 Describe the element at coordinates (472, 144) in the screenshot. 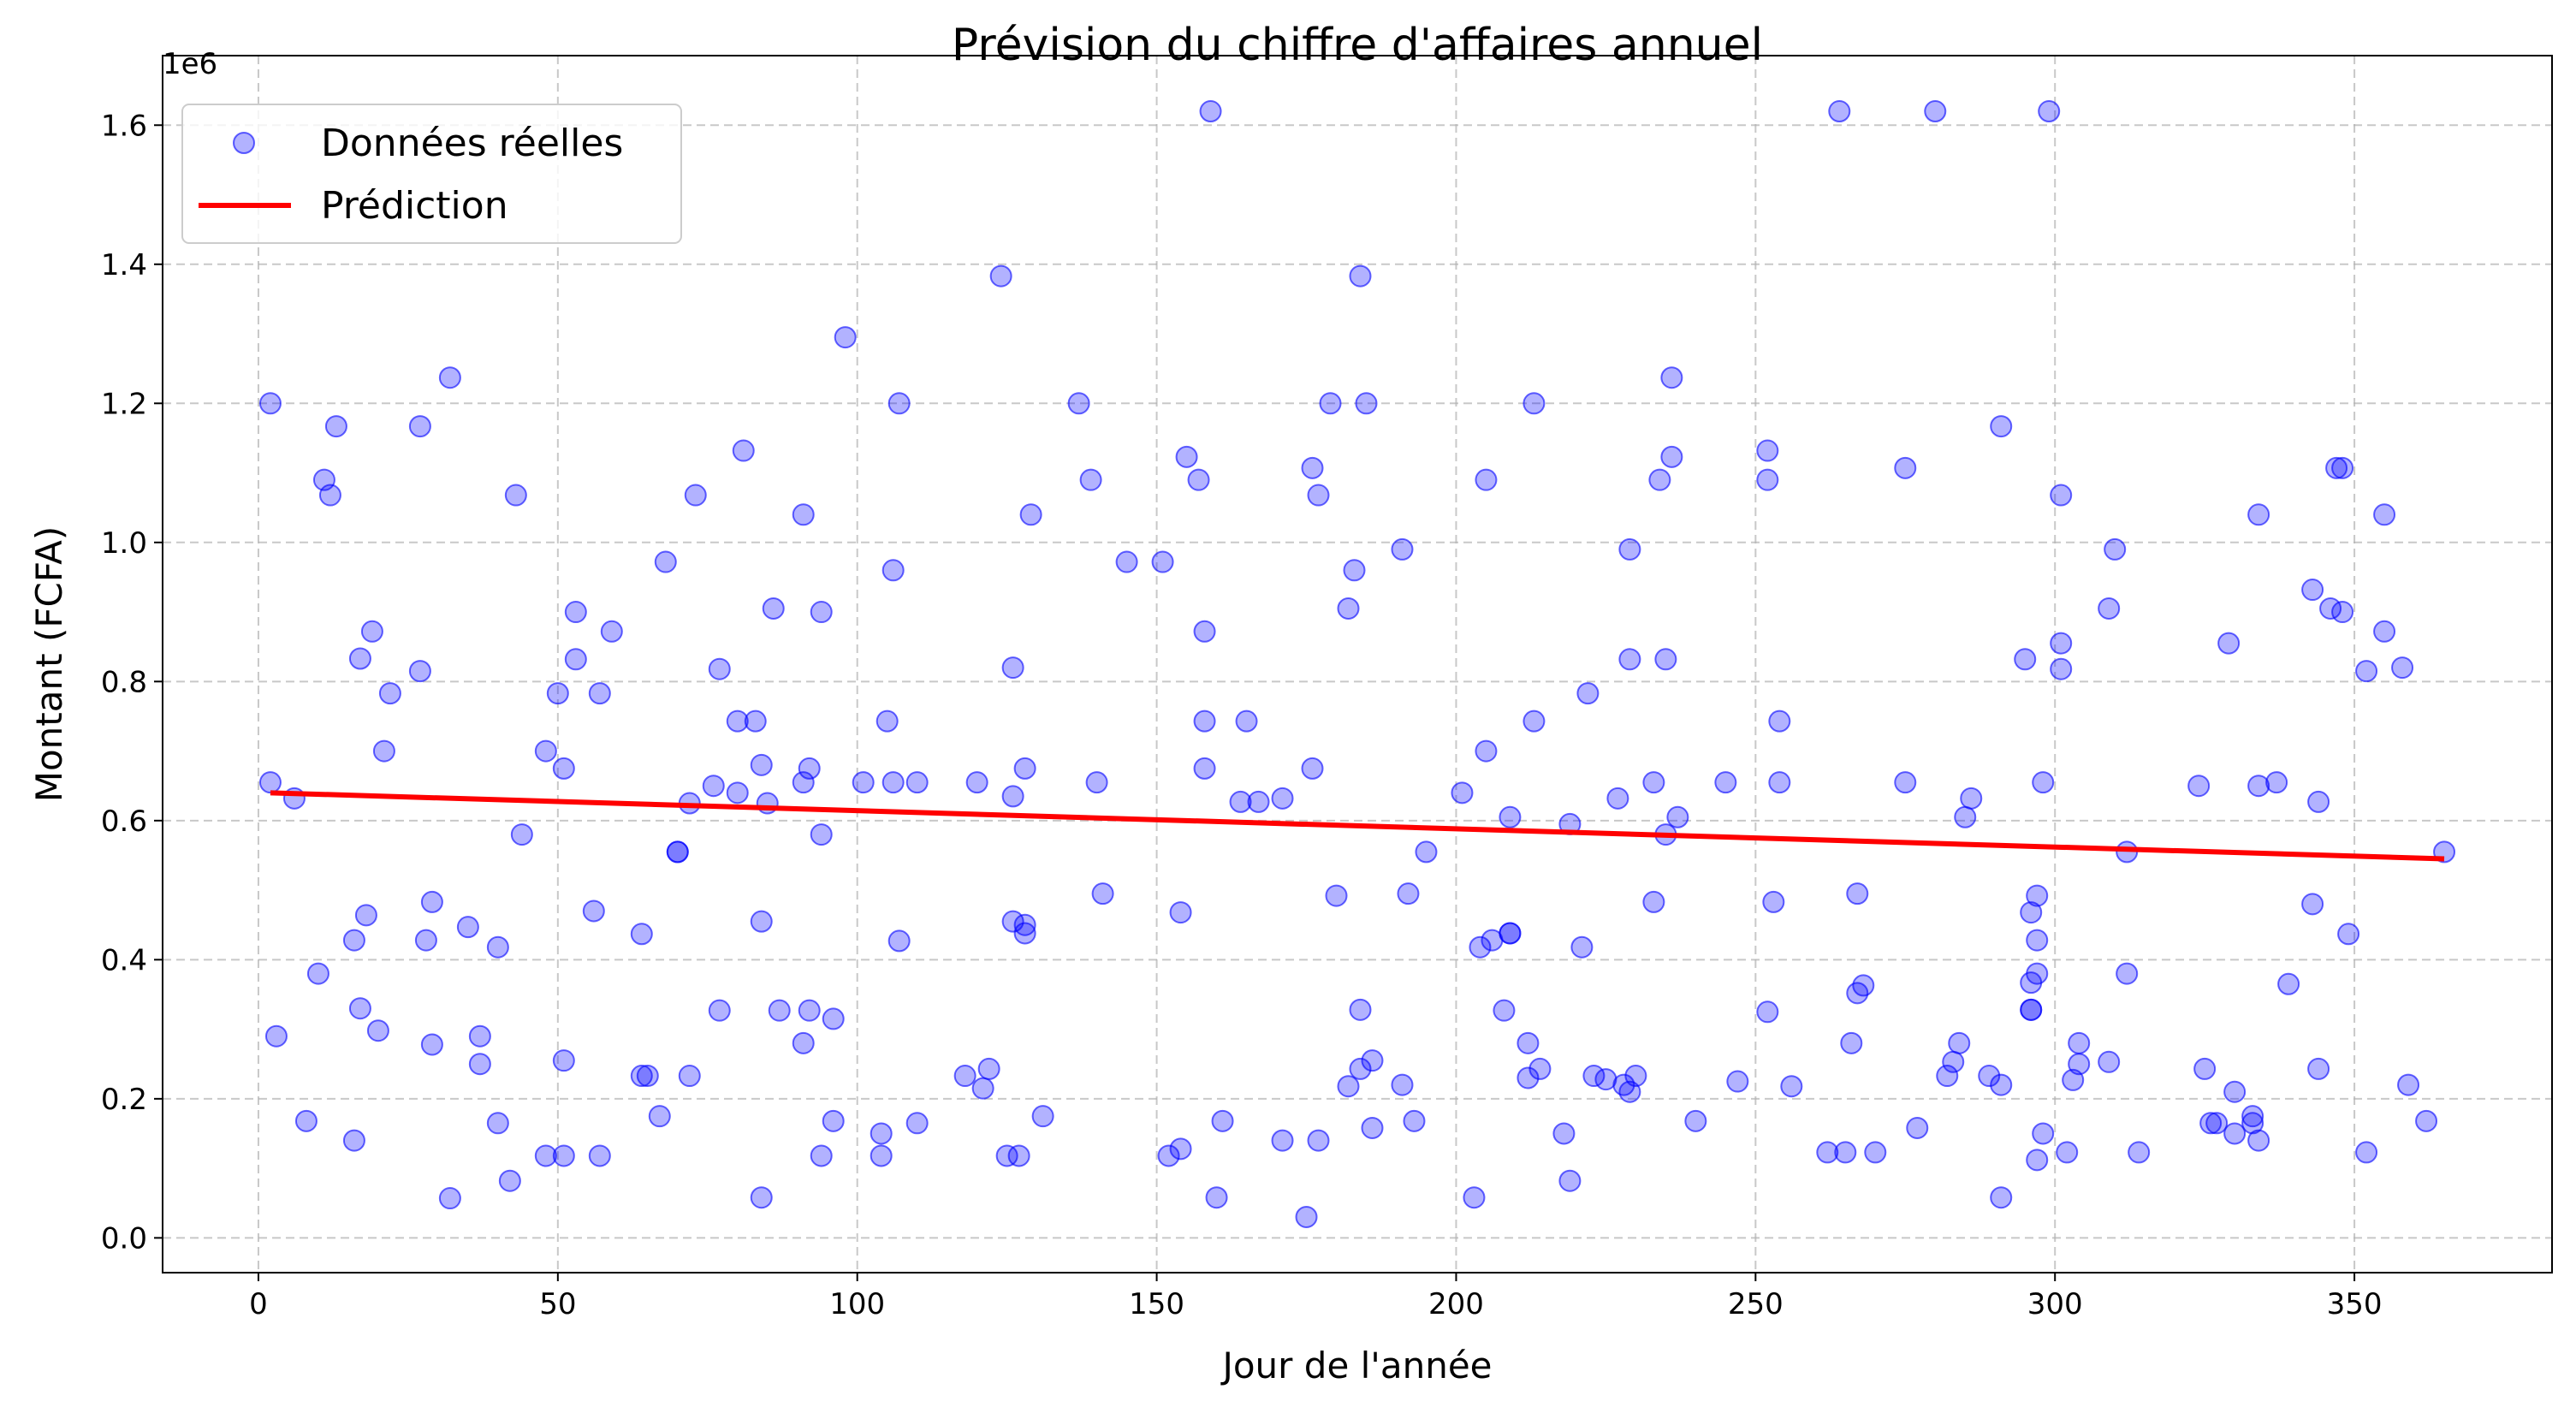

I see `legend-label-scatter: Données réelles` at that location.